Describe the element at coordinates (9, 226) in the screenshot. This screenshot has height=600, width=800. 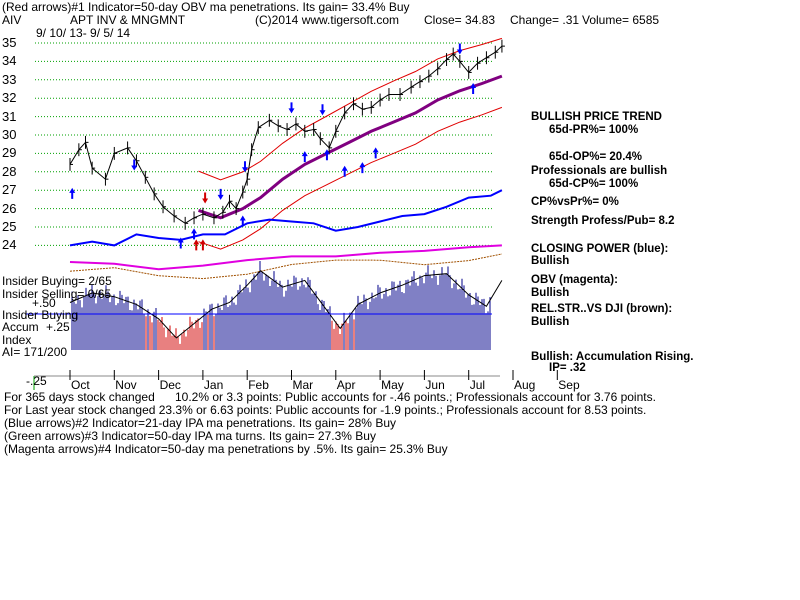
I see `price-tick-label: 25` at that location.